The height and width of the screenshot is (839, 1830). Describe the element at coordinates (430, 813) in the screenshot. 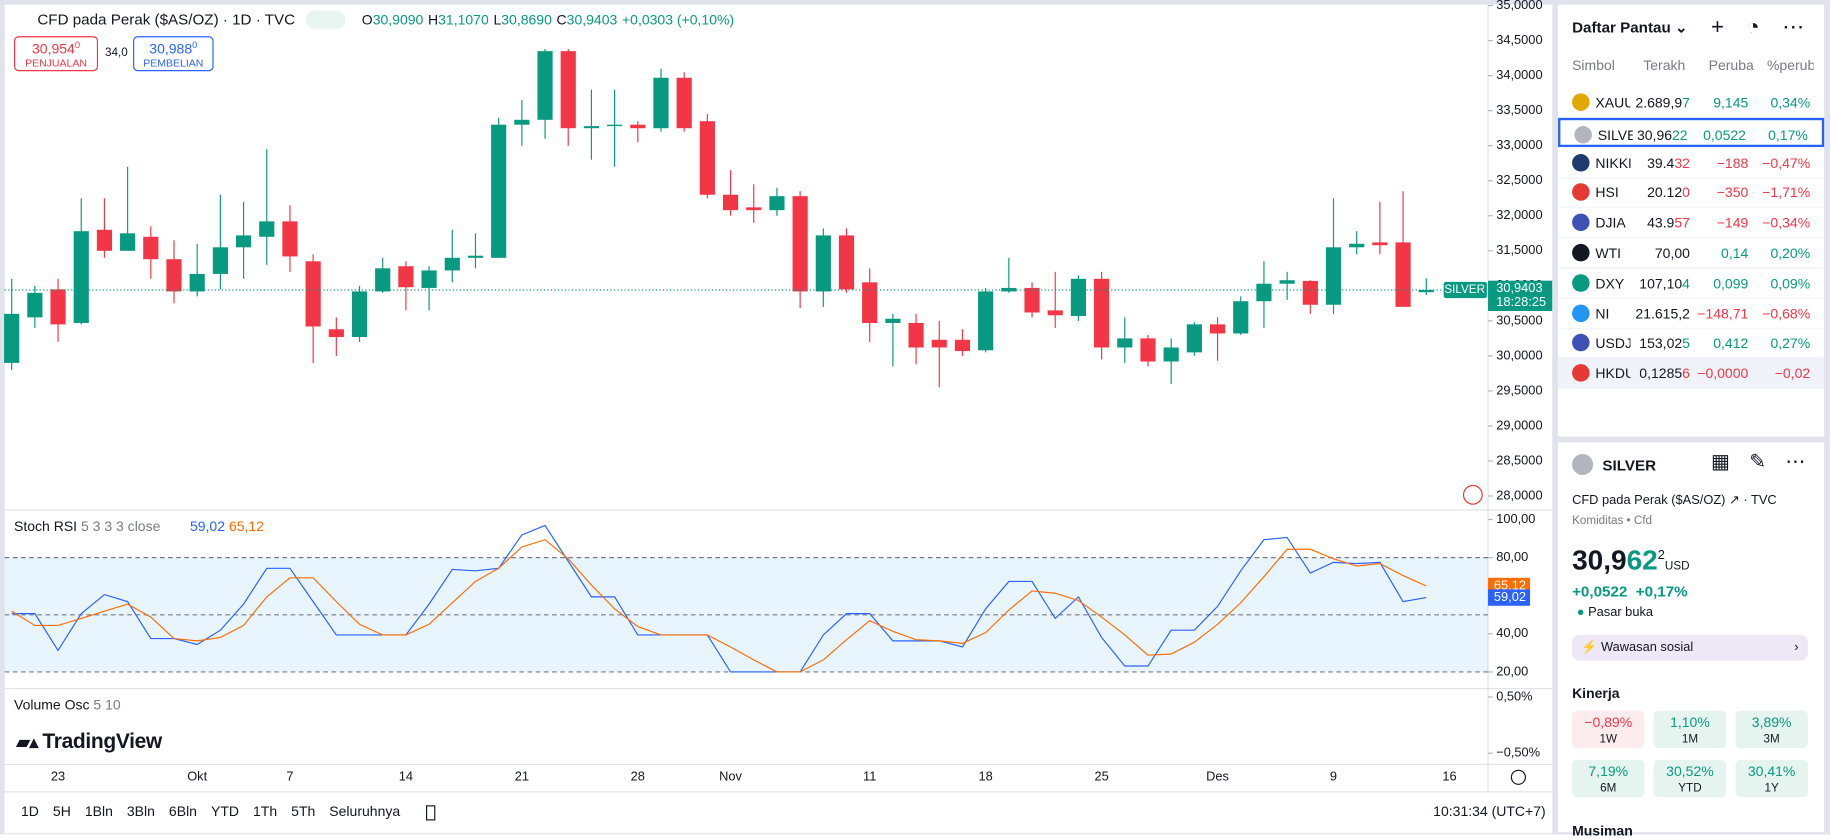

I see `replay-icon` at that location.